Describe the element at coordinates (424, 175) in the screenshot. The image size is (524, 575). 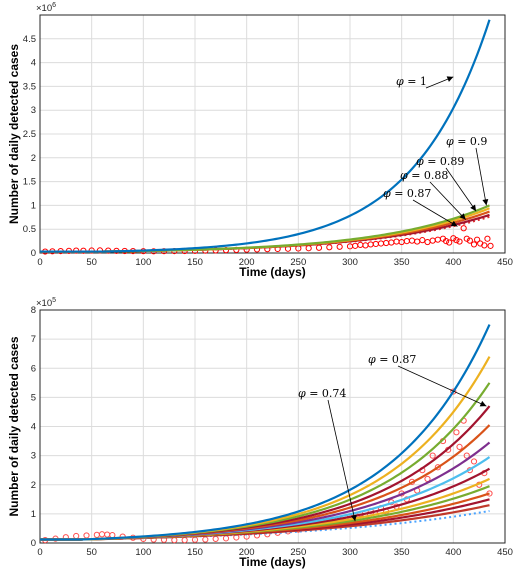
I see `annotation-label: φ = 0.88` at that location.